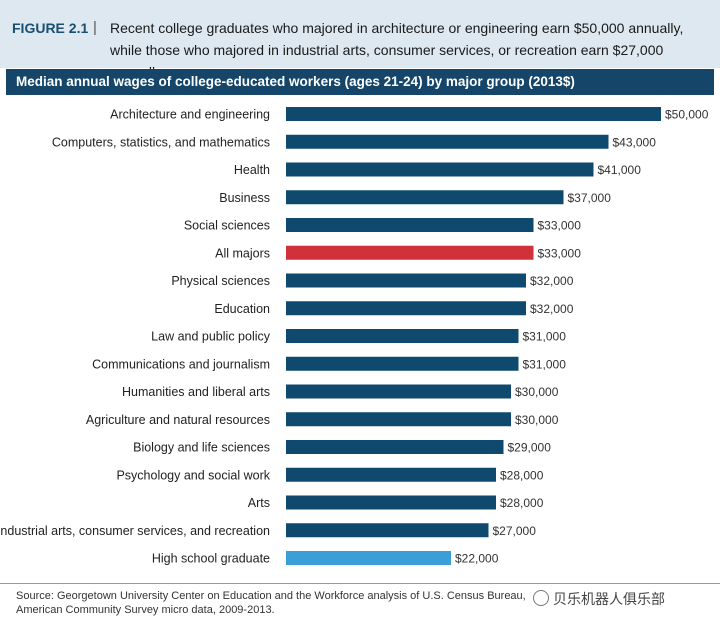 The width and height of the screenshot is (720, 629). What do you see at coordinates (50, 28) in the screenshot?
I see `figure-label: FIGURE 2.1` at bounding box center [50, 28].